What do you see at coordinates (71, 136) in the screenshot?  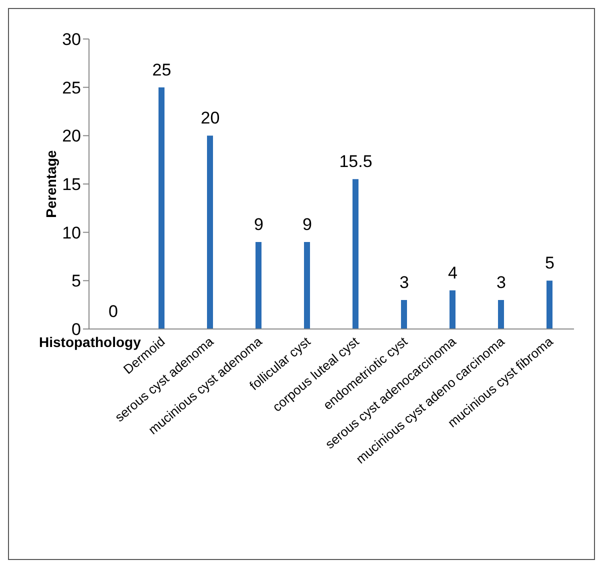 I see `y-tick-label: 20` at bounding box center [71, 136].